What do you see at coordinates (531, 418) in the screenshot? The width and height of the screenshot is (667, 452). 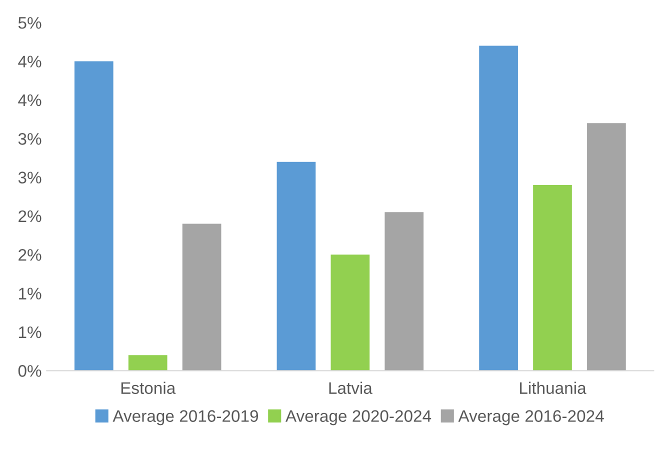 I see `legend-label: Average 2016-2024` at bounding box center [531, 418].